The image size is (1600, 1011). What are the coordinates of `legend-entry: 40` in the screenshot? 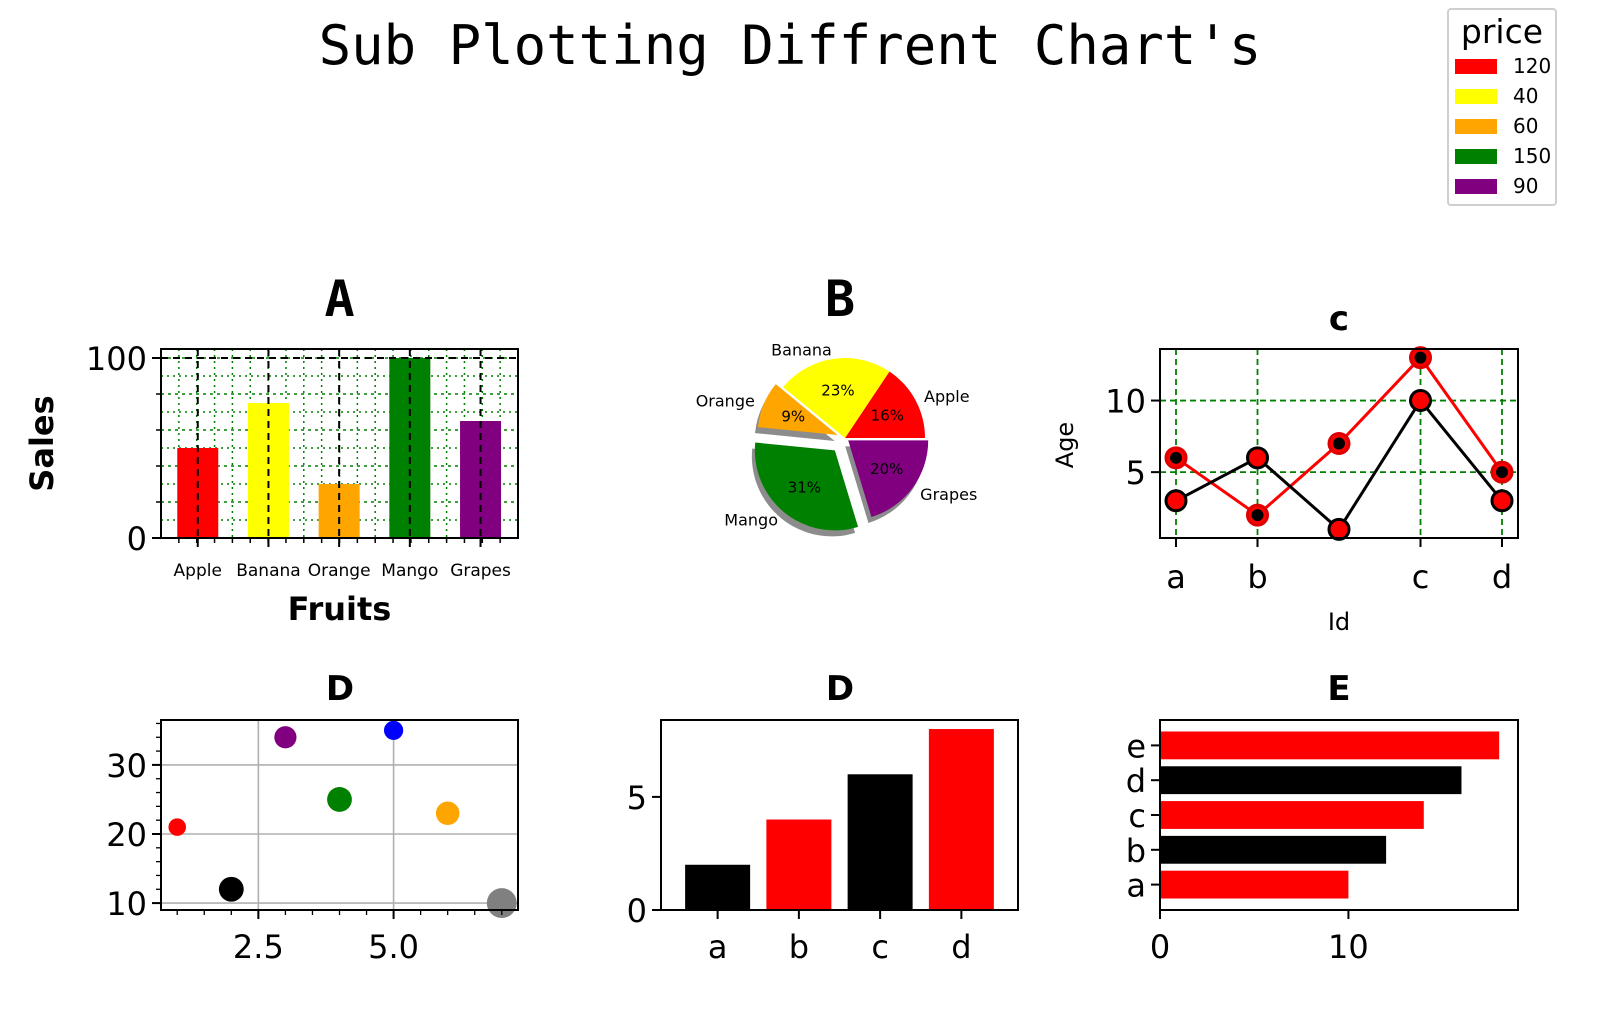 It's located at (1502, 96).